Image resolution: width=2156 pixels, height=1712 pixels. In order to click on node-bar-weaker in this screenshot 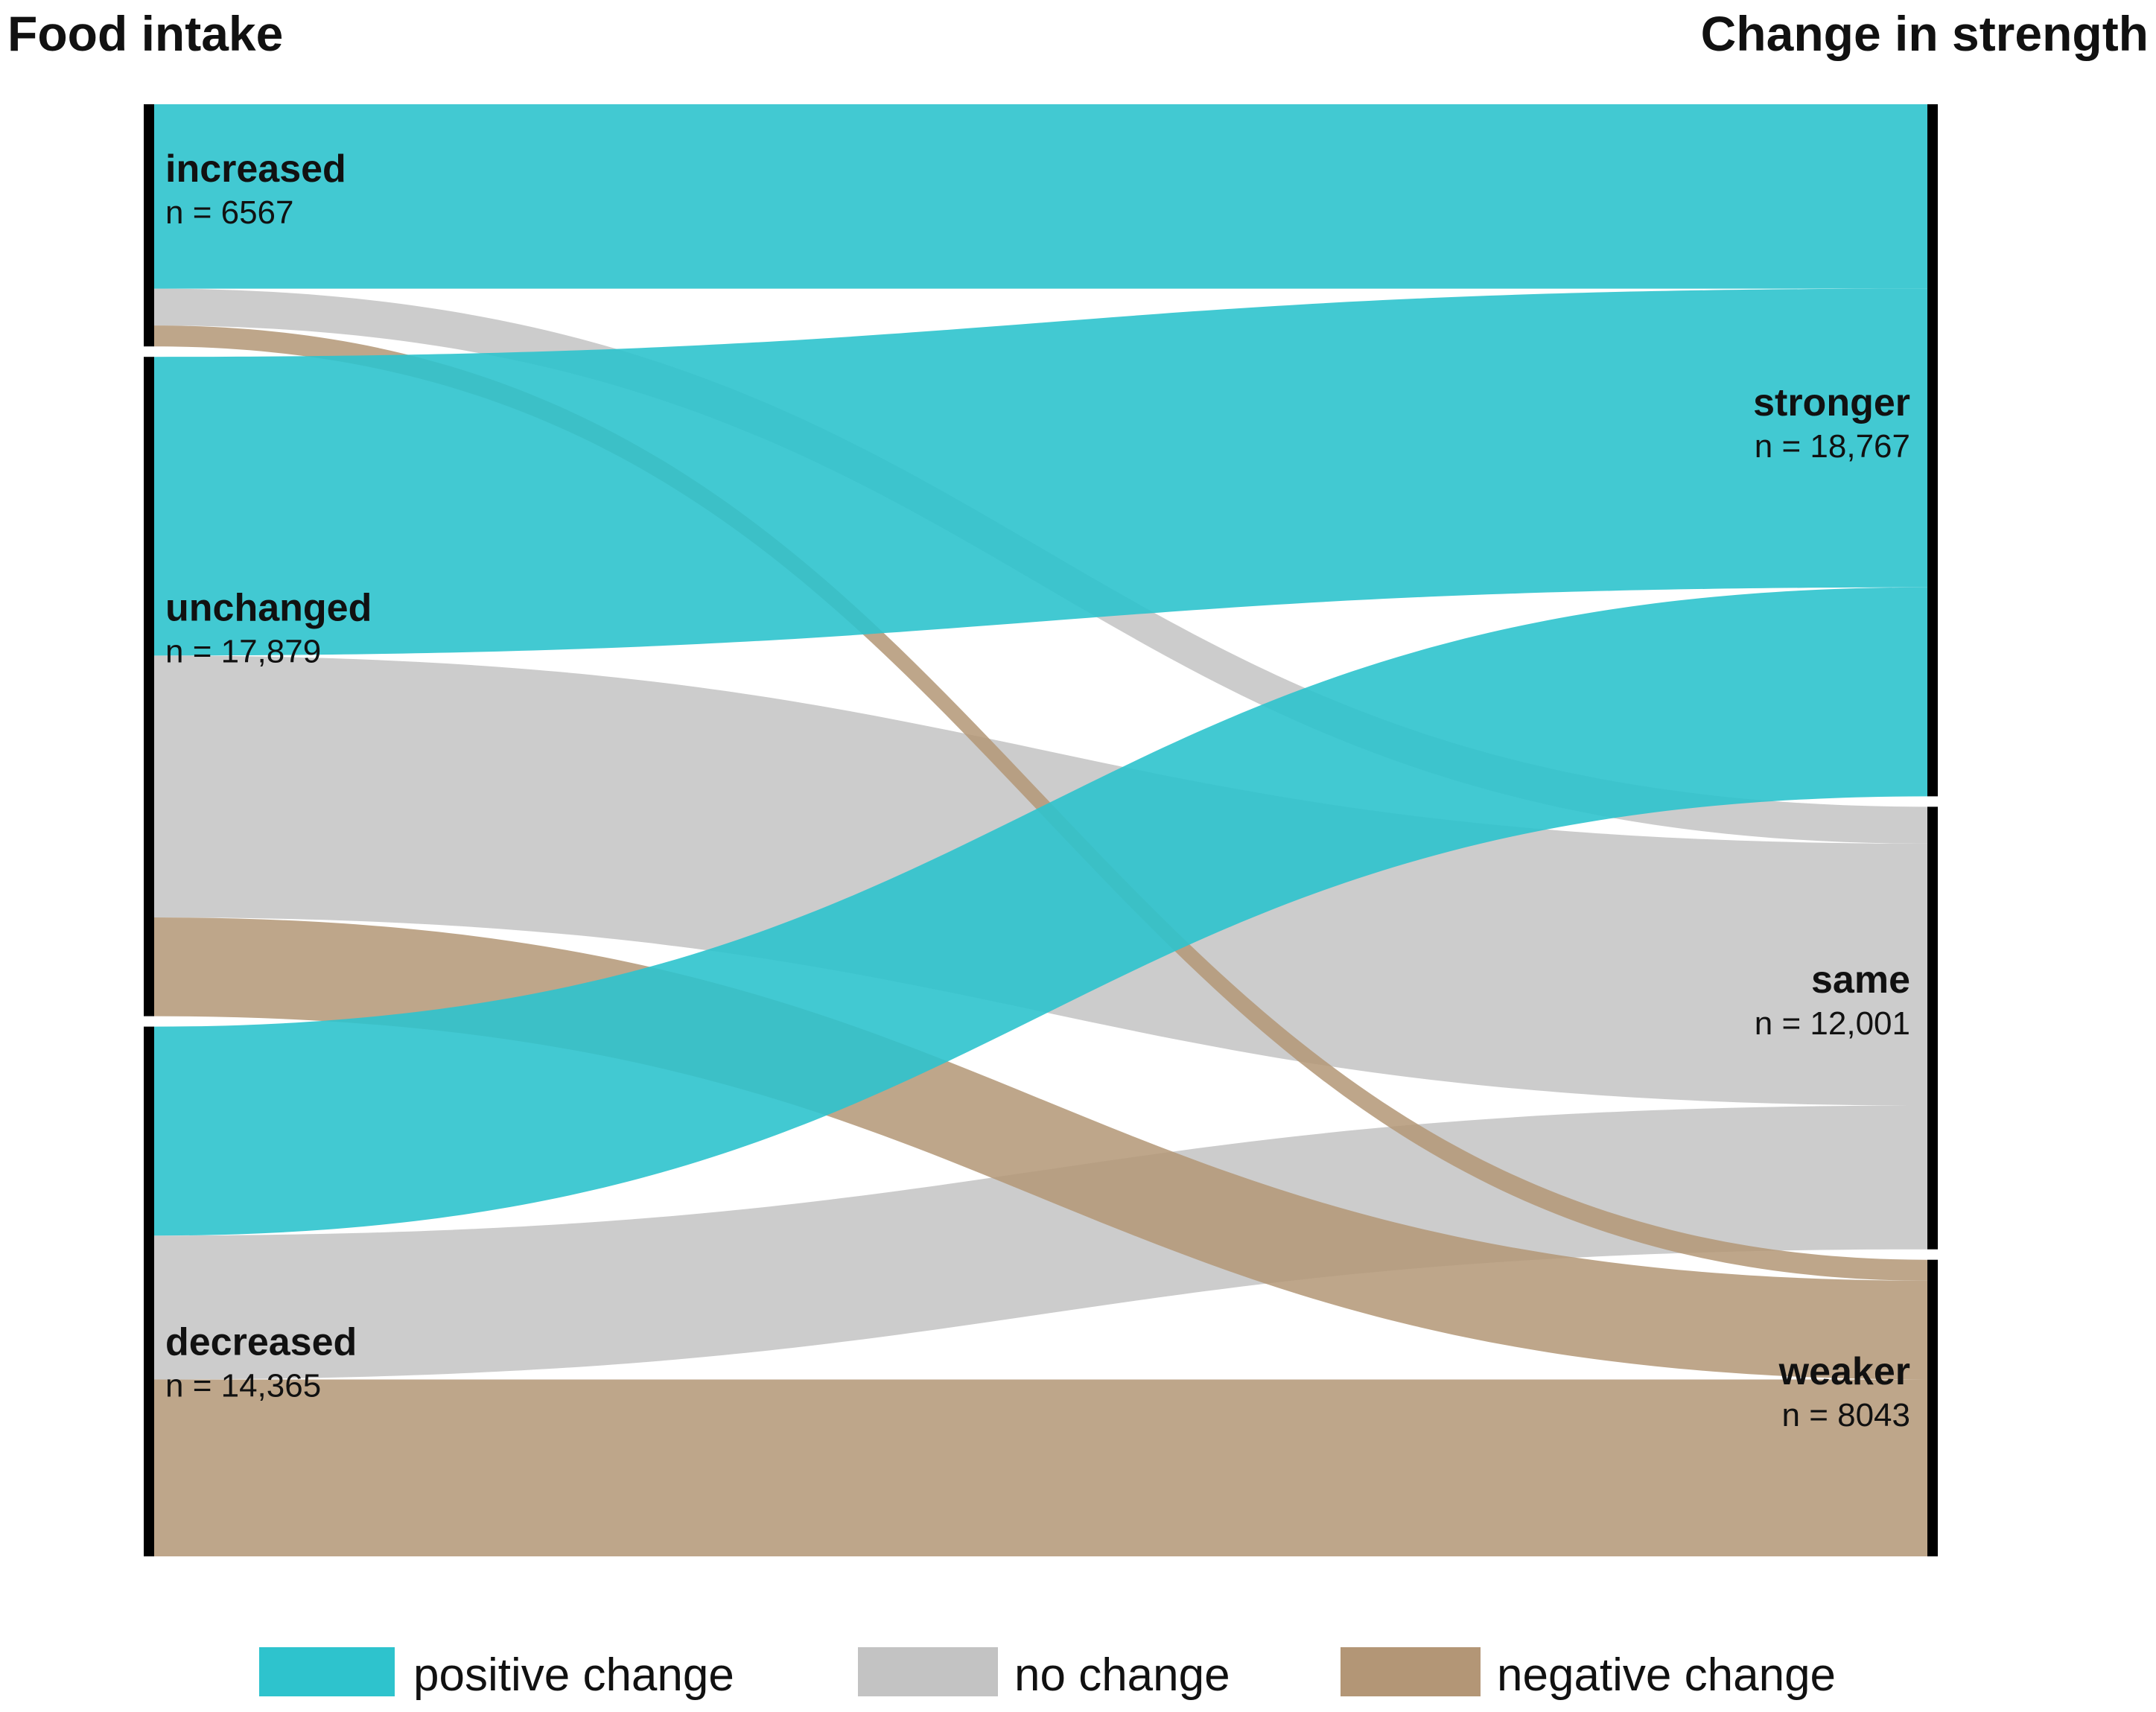, I will do `click(1933, 1407)`.